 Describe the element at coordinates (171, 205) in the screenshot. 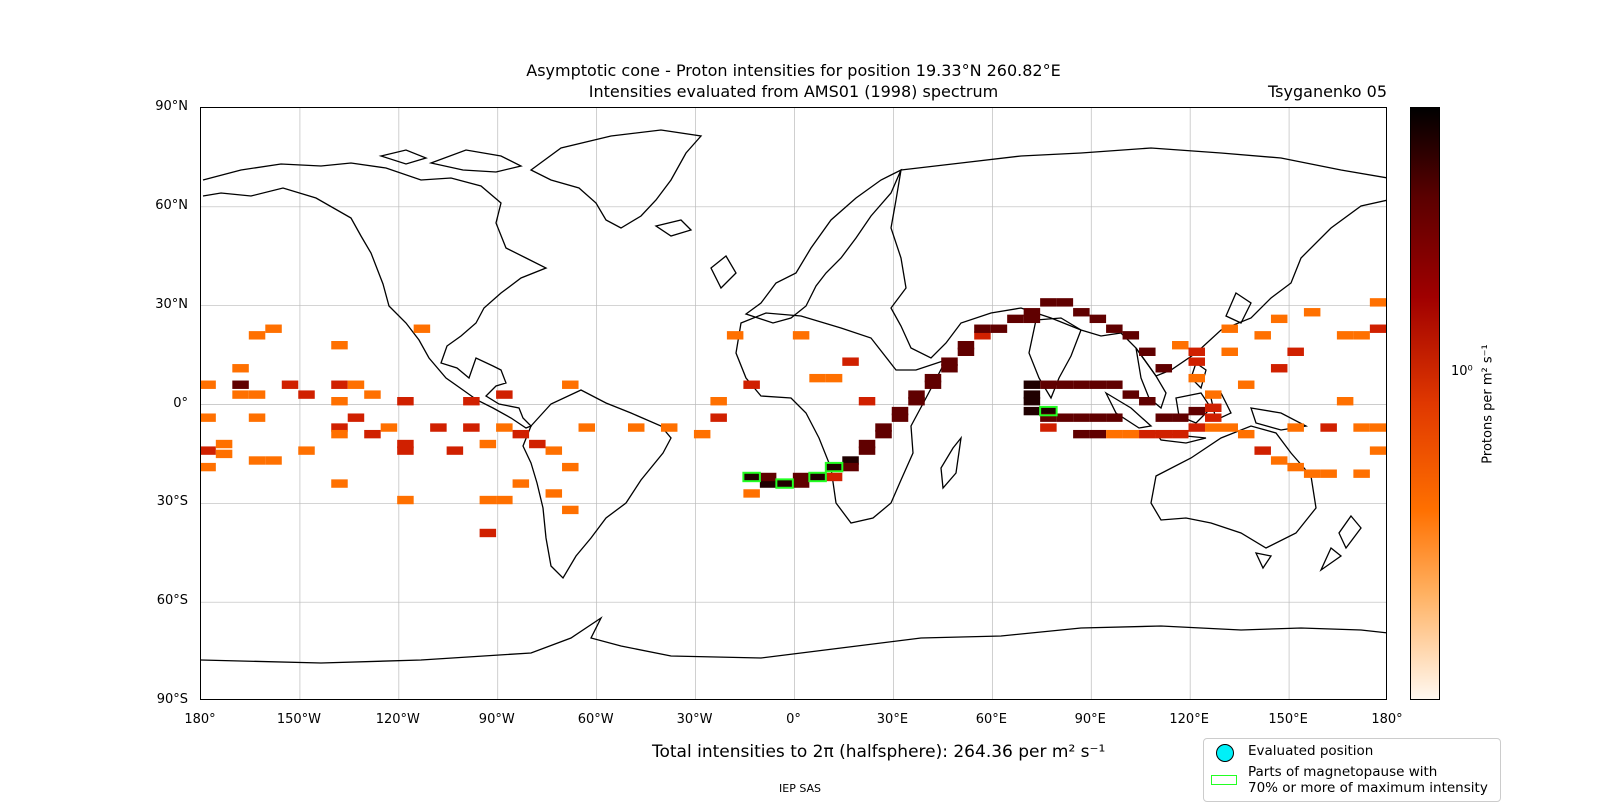

I see `latitude-tick-label: 60°N` at that location.